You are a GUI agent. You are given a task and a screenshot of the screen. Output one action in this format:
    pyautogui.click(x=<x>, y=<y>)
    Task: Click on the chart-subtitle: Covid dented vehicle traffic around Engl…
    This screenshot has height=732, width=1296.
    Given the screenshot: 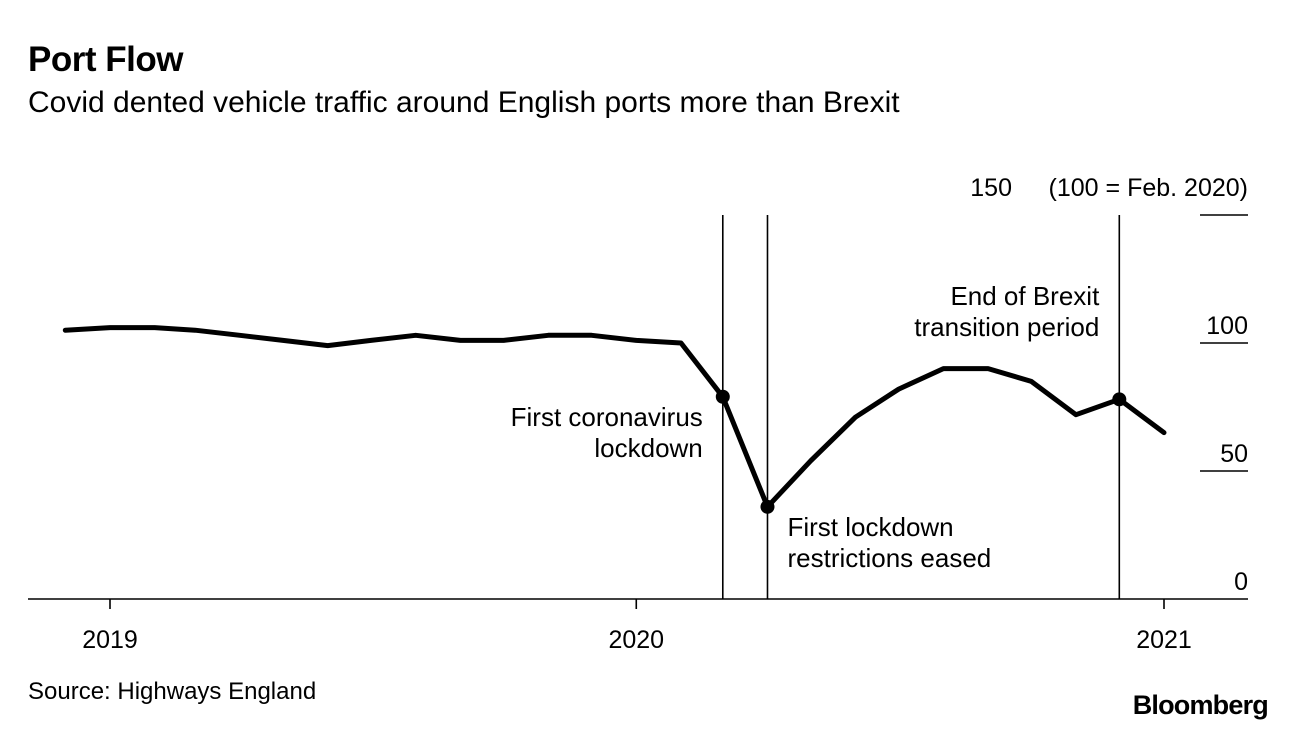 What is the action you would take?
    pyautogui.click(x=464, y=102)
    